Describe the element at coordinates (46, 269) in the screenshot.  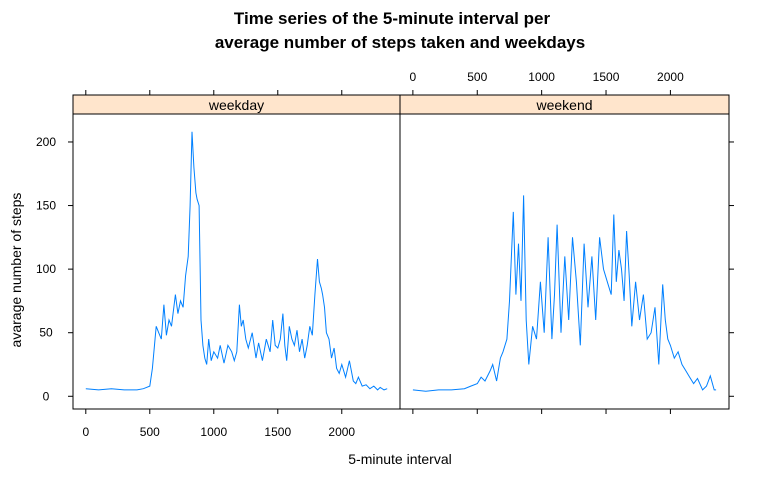
I see `y-tick-label: 100` at that location.